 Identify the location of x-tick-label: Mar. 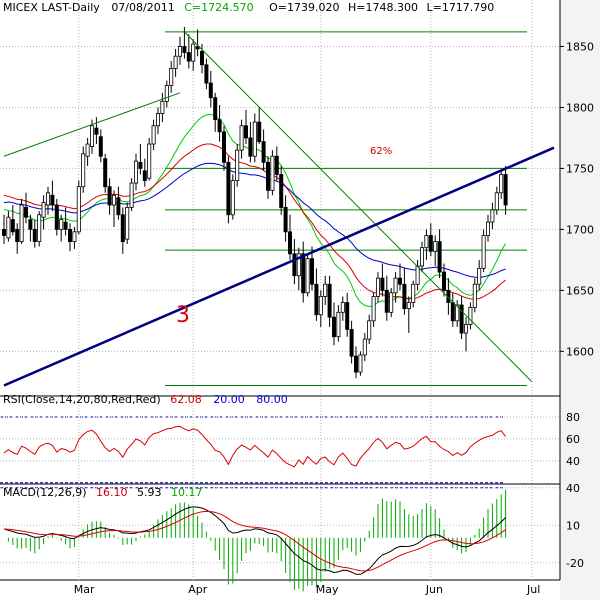
(84, 589).